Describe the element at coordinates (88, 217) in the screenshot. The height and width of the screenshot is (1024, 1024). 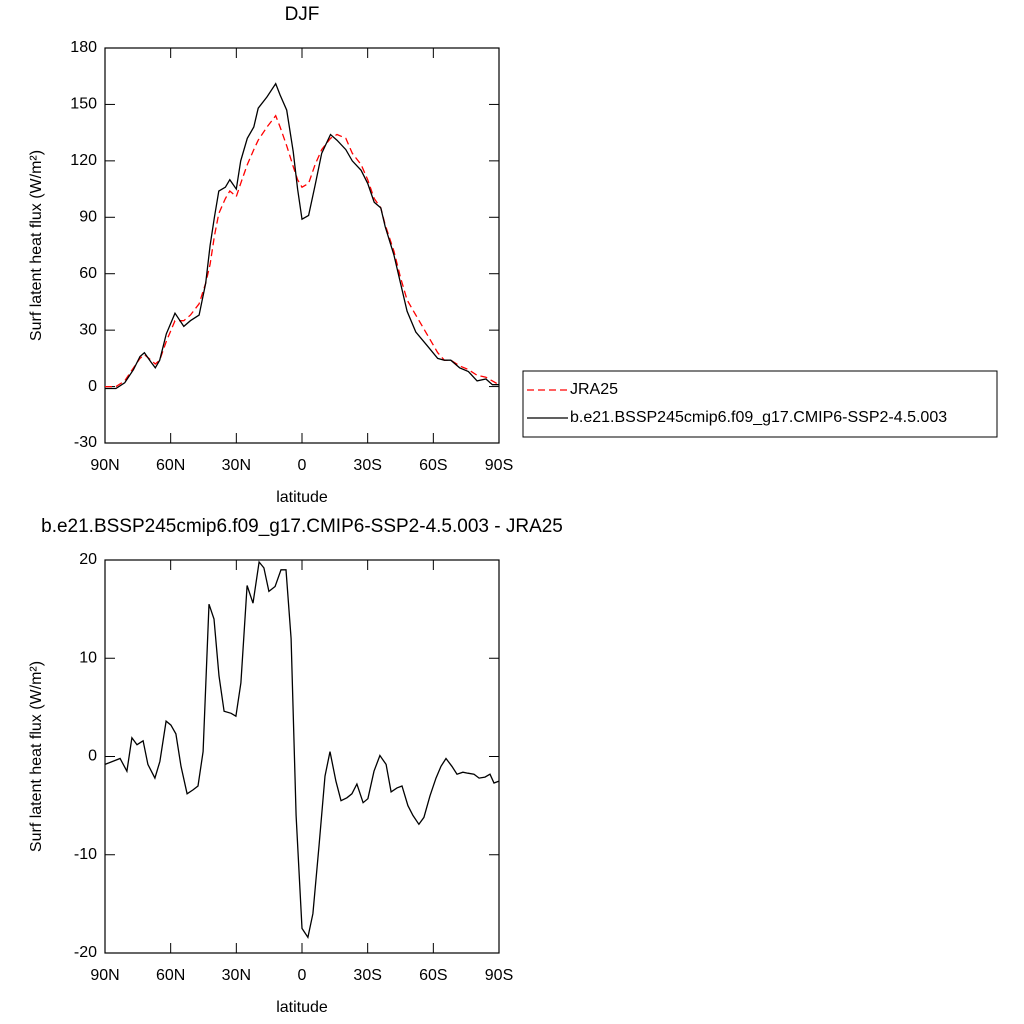
I see `y-tick-label: 90` at that location.